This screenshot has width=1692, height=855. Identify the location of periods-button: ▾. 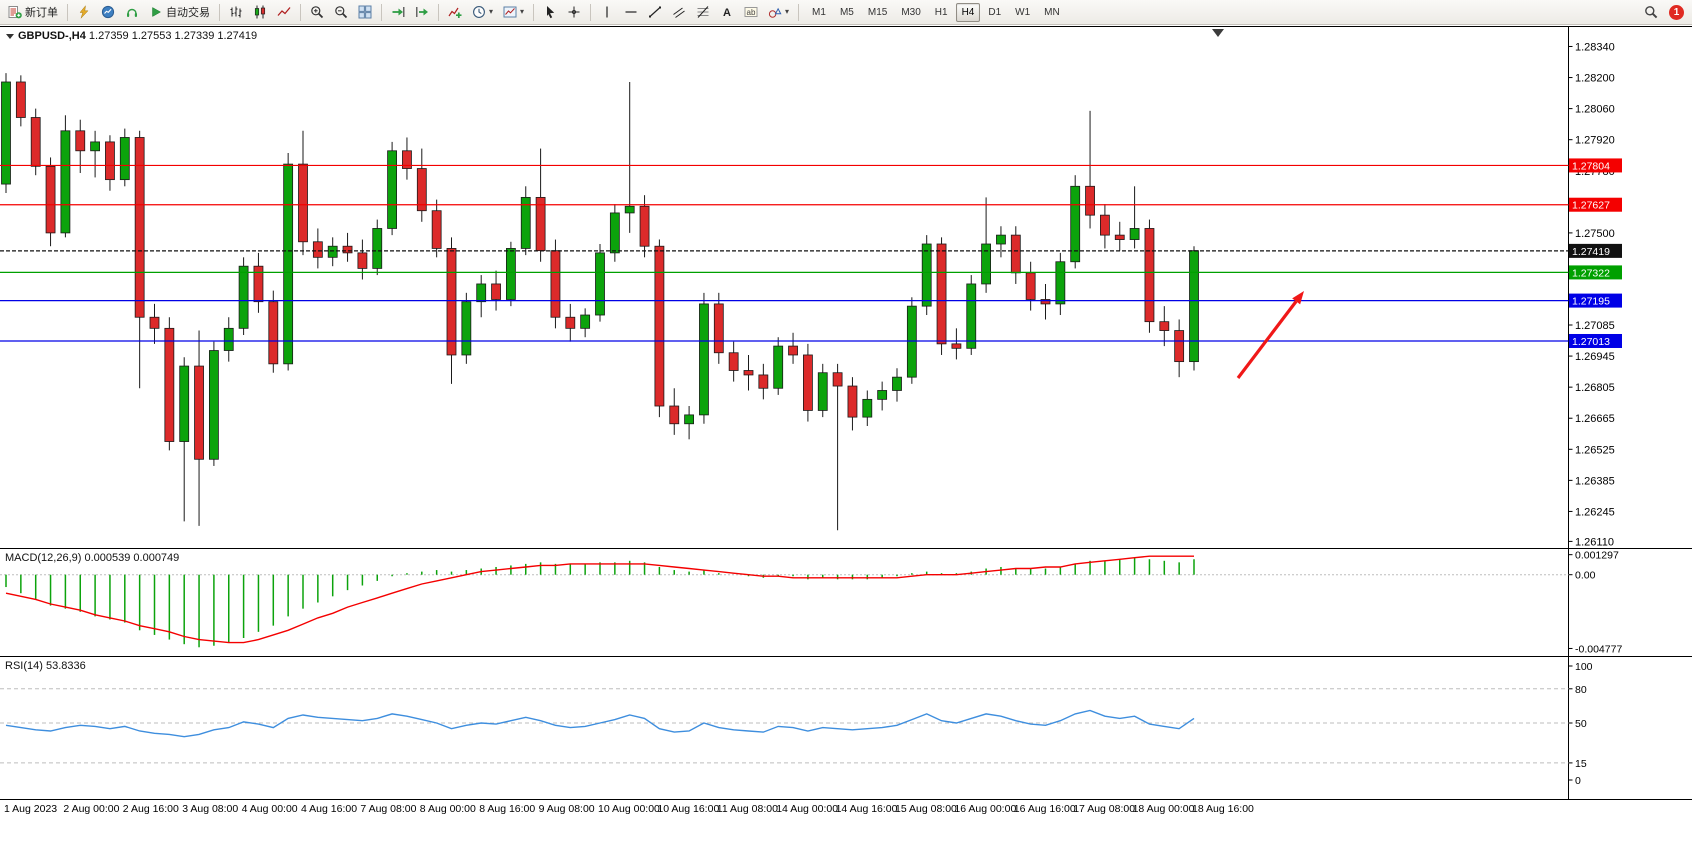
(482, 12).